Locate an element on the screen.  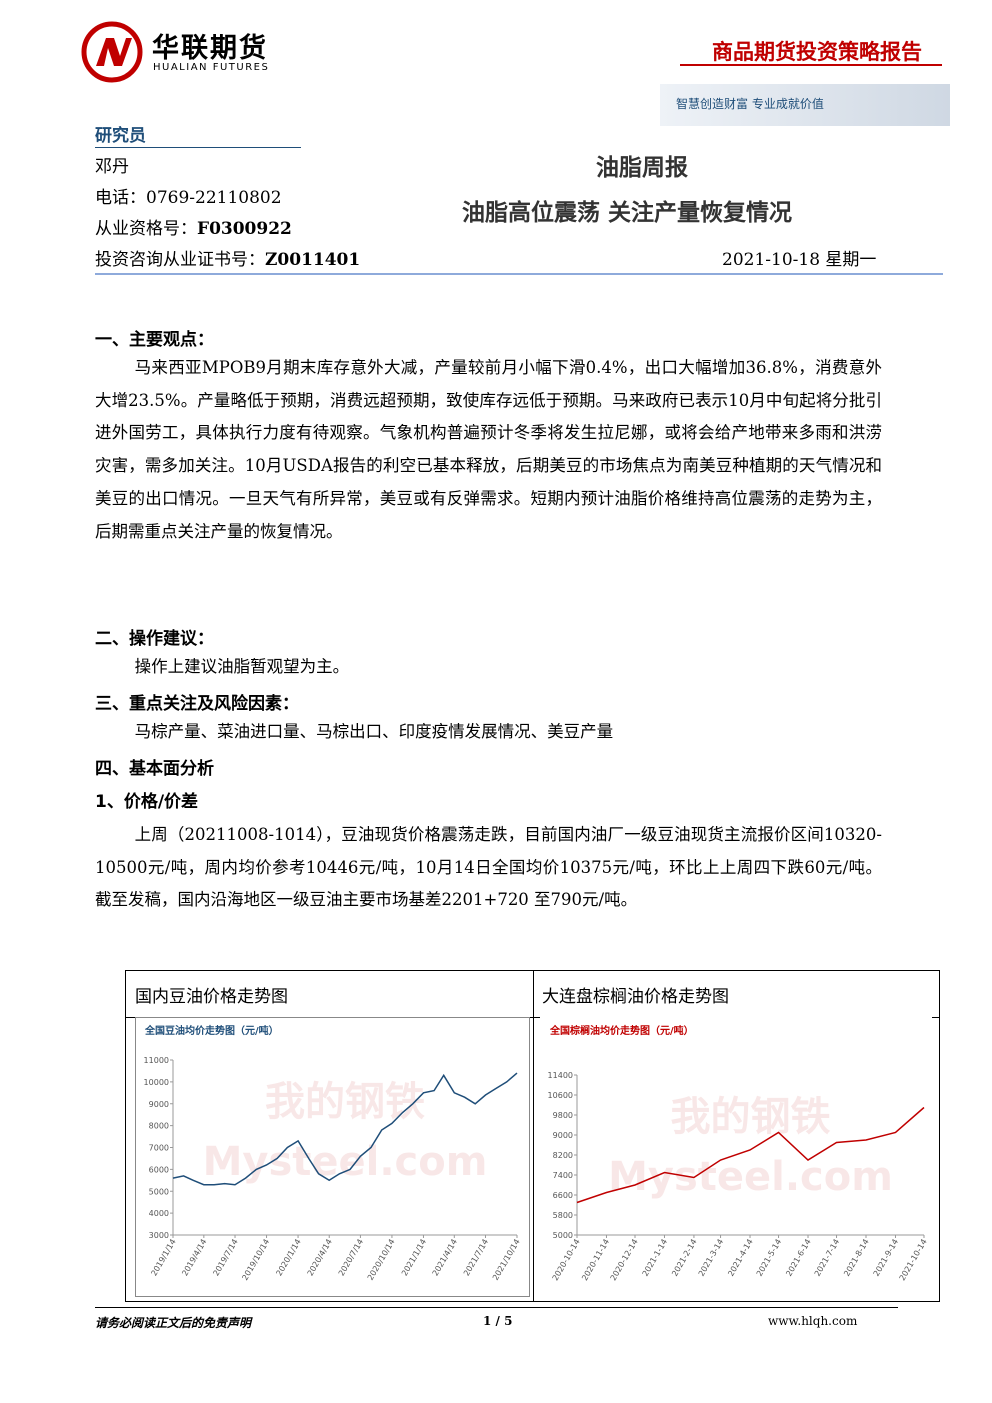
certificate: 投资咨询从业证书号：Z0011401 is located at coordinates (227, 257).